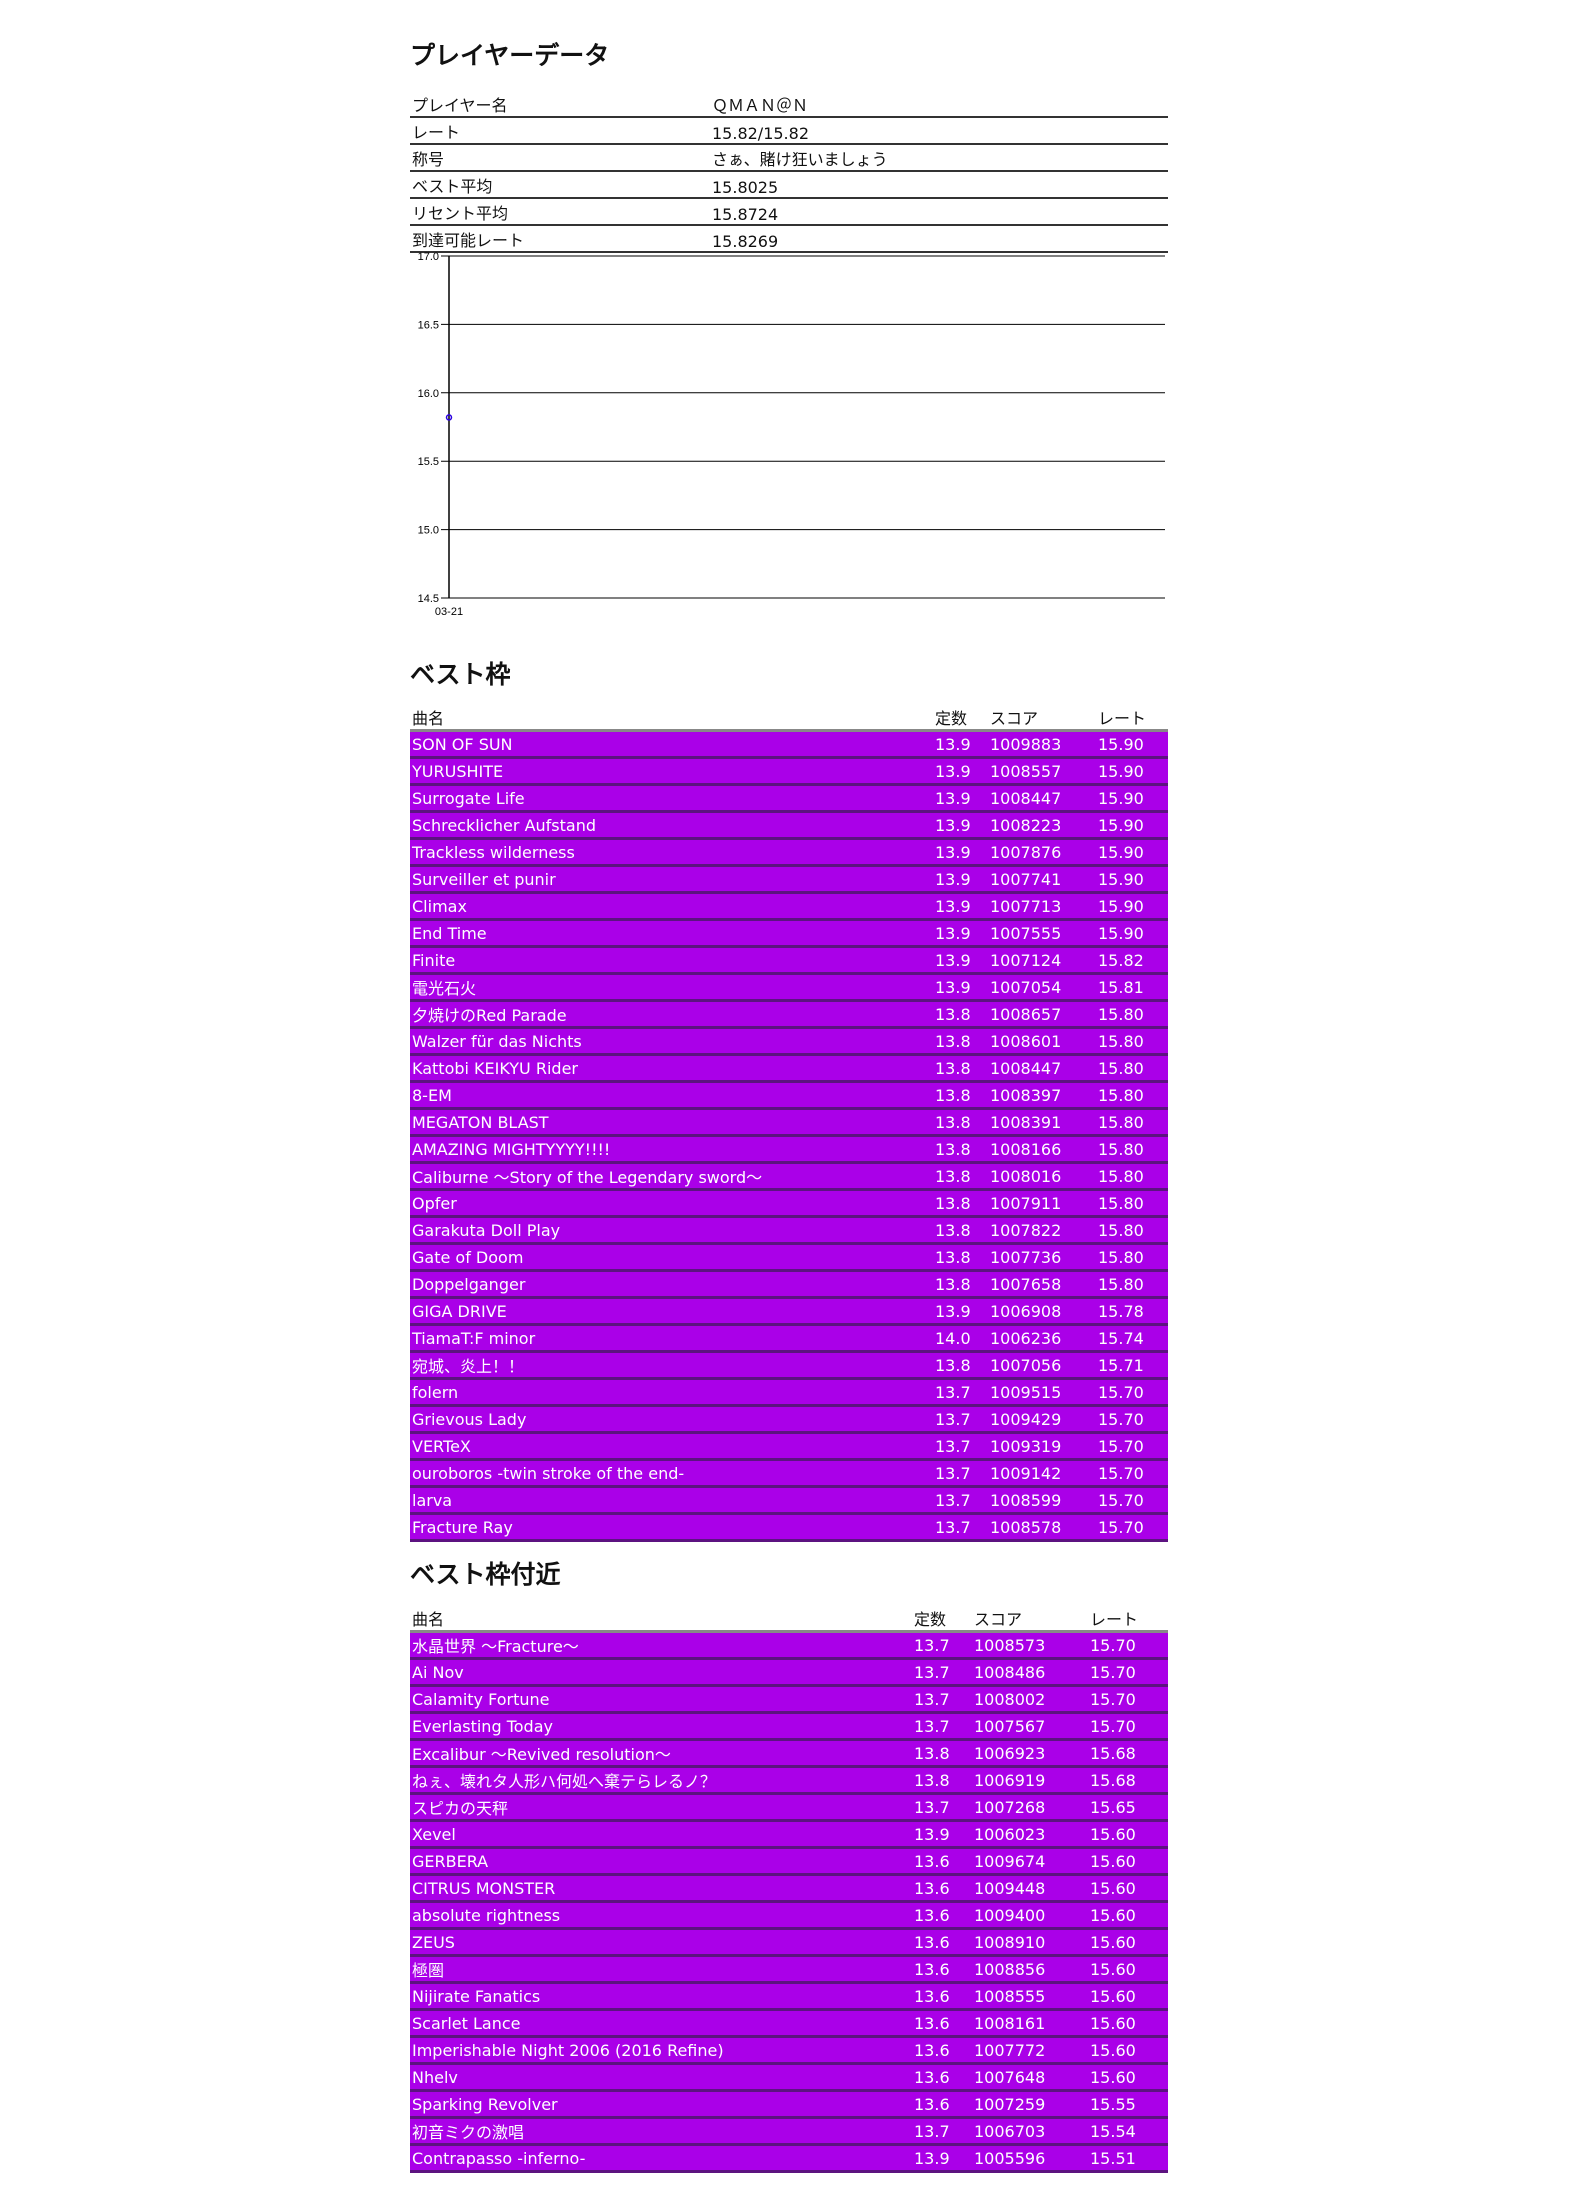 The width and height of the screenshot is (1583, 2208). I want to click on song-row: Gate of Doom 13.8 1007736 15.80, so click(789, 1257).